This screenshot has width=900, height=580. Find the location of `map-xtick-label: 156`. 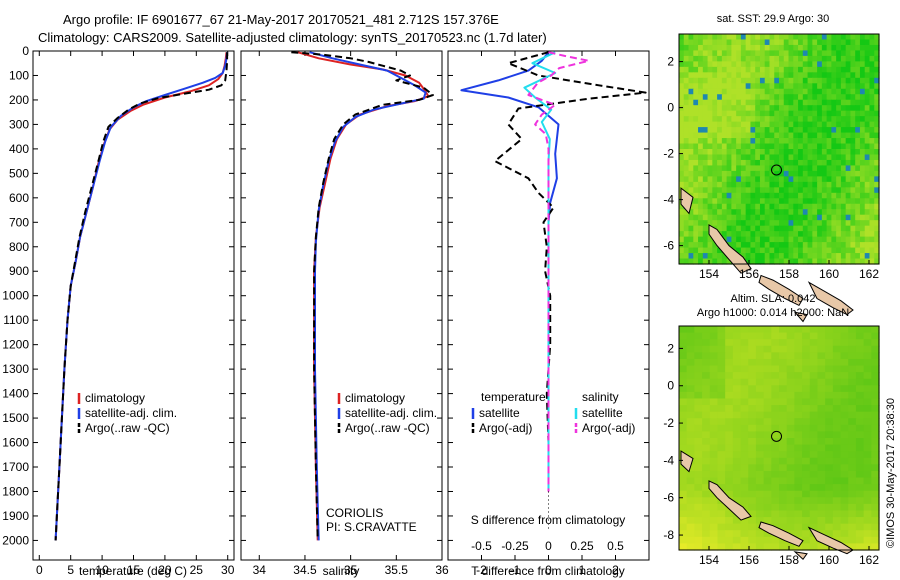

map-xtick-label: 156 is located at coordinates (749, 560).